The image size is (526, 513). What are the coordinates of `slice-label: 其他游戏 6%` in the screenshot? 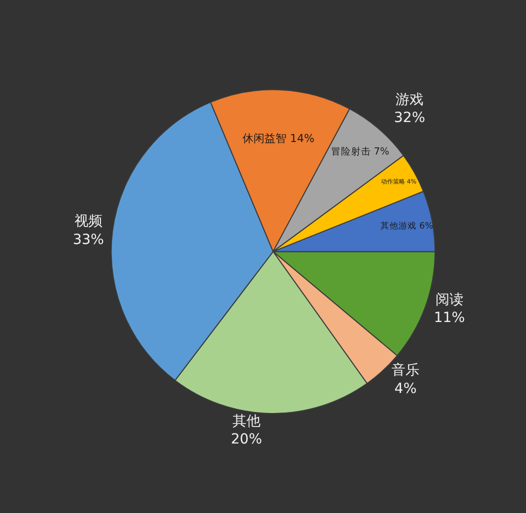 It's located at (406, 226).